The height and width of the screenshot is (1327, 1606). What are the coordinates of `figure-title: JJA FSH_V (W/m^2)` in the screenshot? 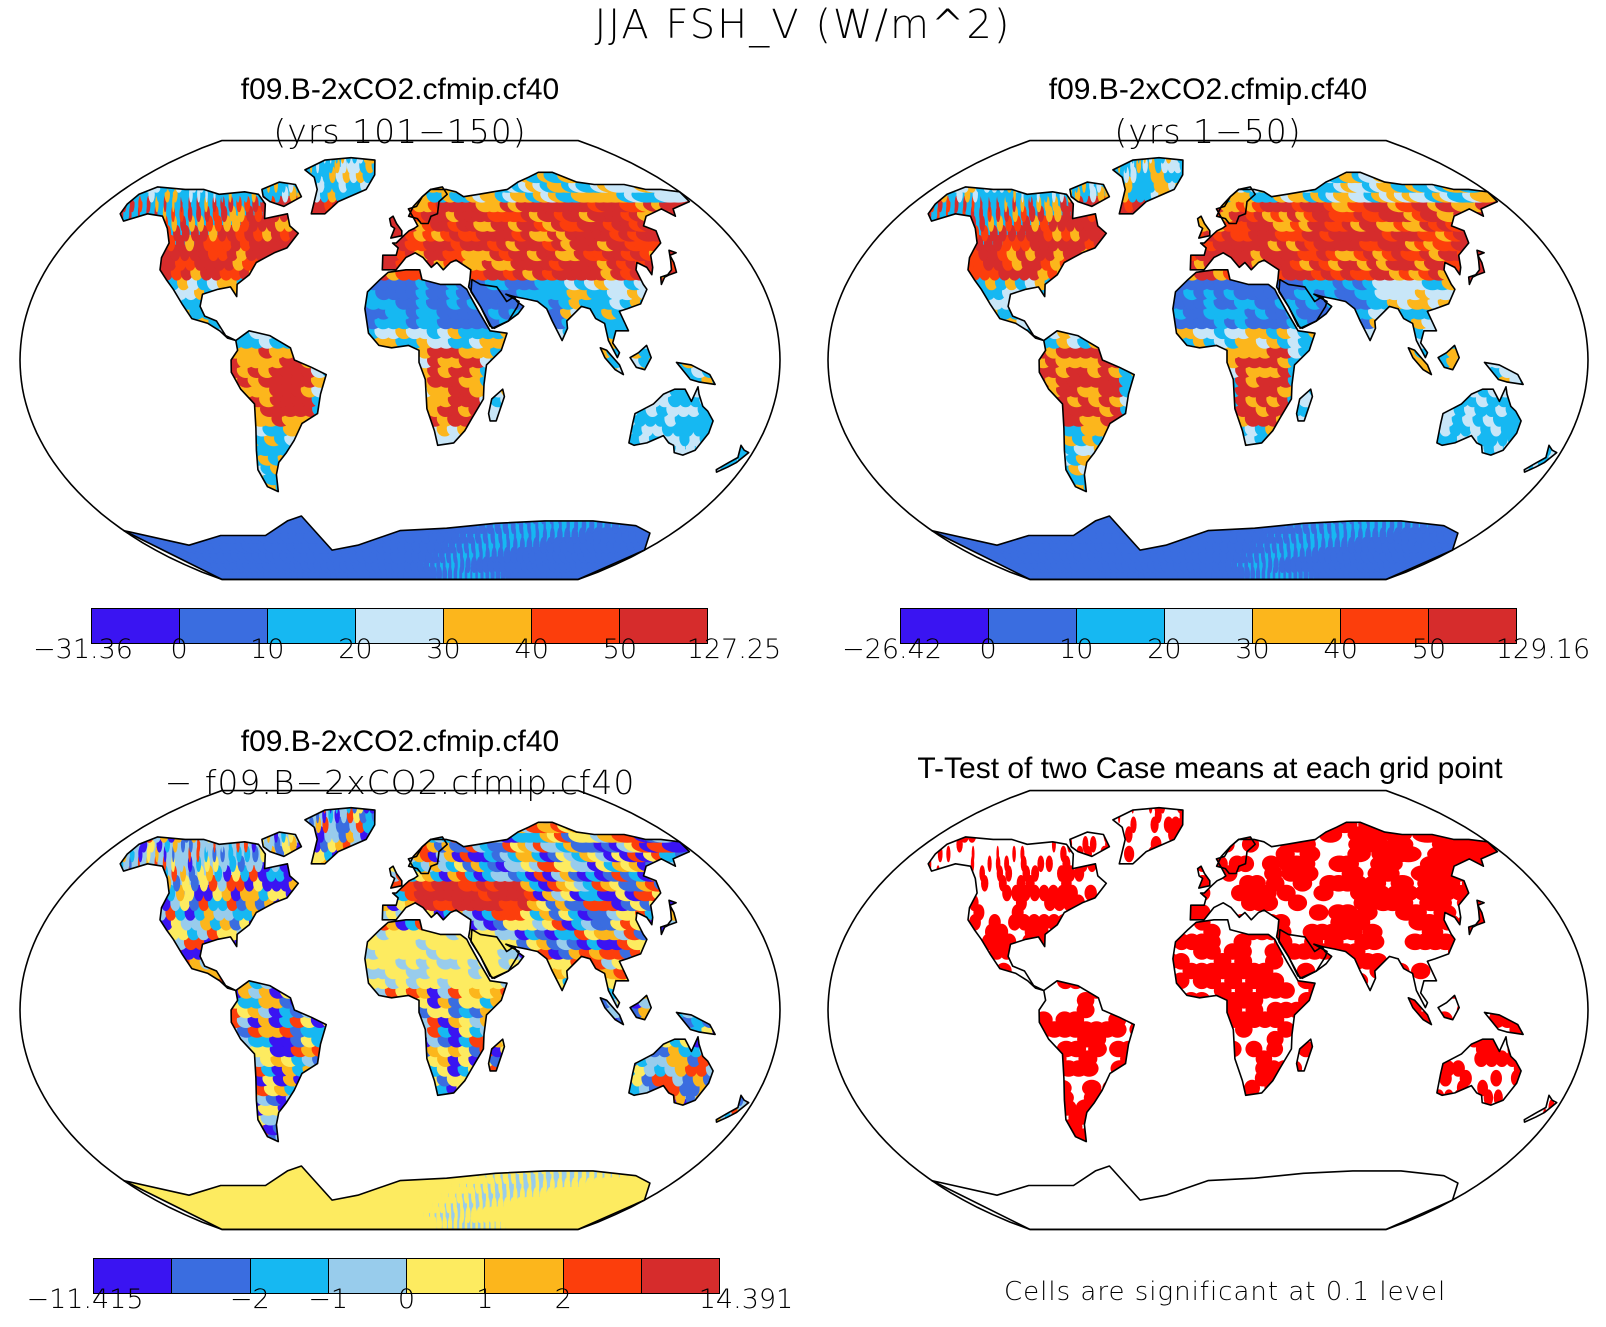 It's located at (803, 25).